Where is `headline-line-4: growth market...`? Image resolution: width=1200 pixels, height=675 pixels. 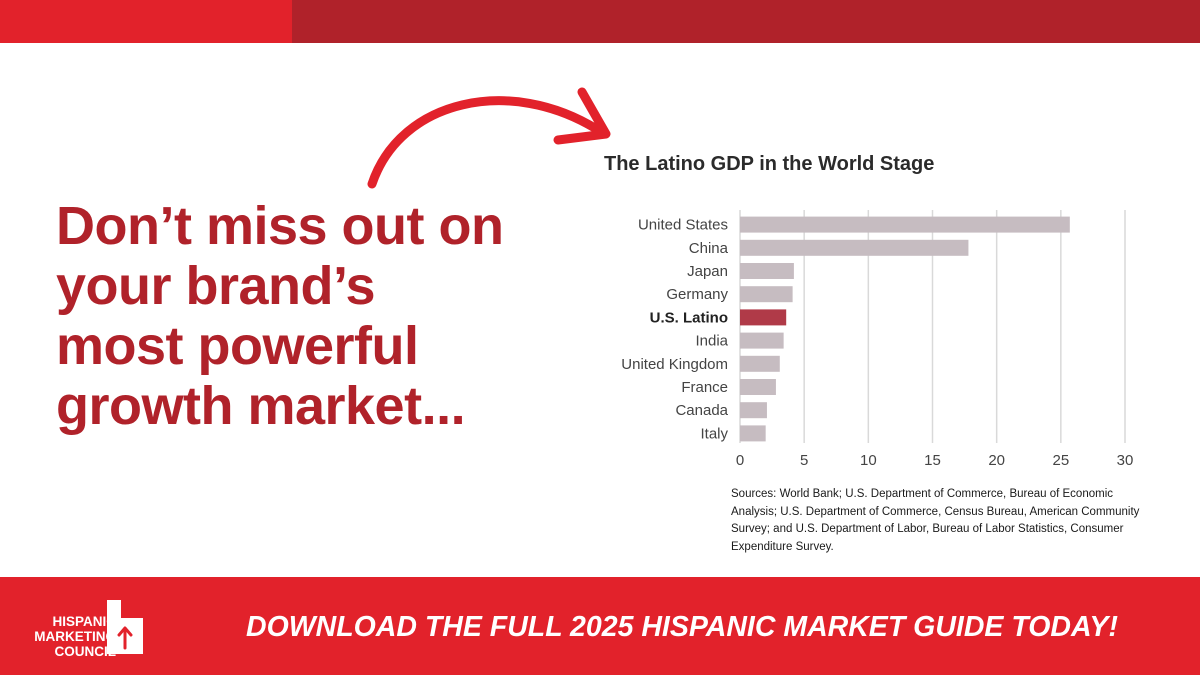
headline-line-4: growth market... is located at coordinates (261, 406).